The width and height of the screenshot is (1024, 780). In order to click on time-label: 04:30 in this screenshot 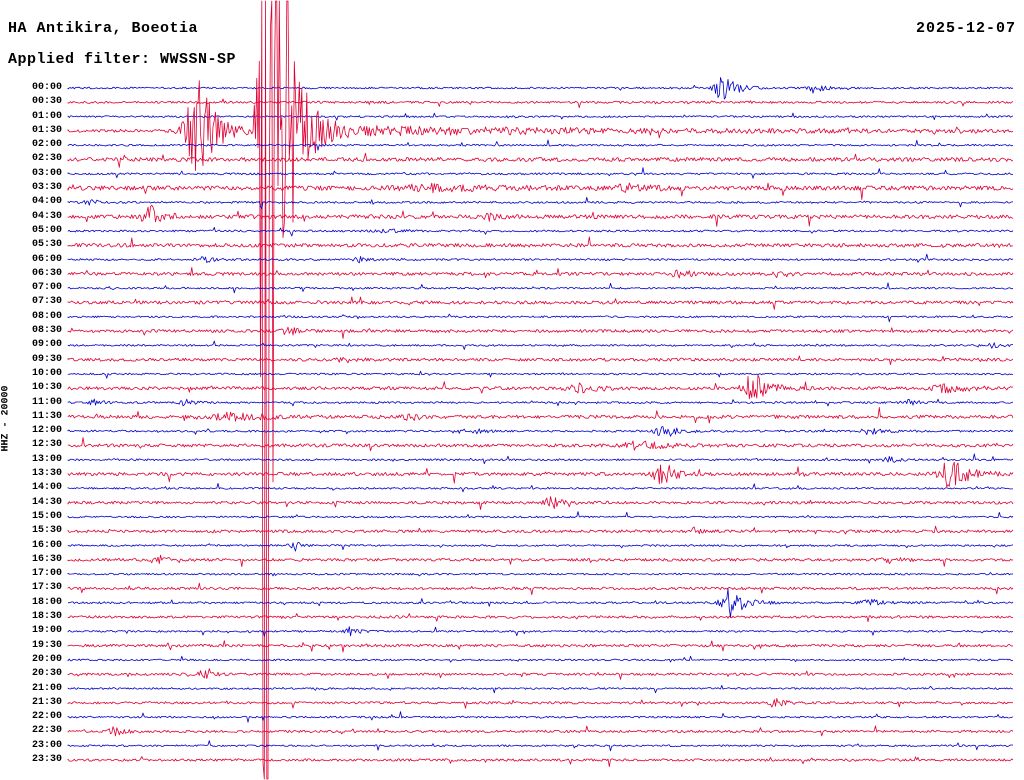, I will do `click(46, 216)`.